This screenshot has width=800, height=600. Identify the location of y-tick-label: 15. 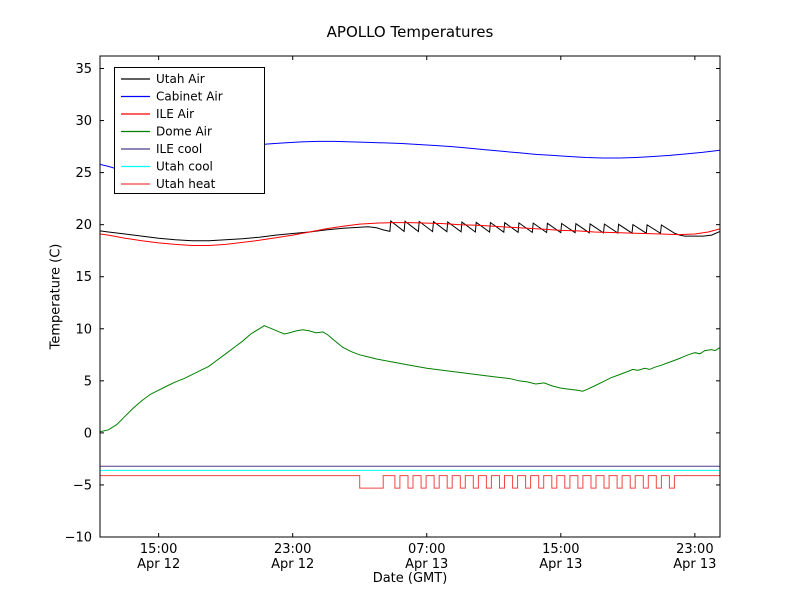
(83, 277).